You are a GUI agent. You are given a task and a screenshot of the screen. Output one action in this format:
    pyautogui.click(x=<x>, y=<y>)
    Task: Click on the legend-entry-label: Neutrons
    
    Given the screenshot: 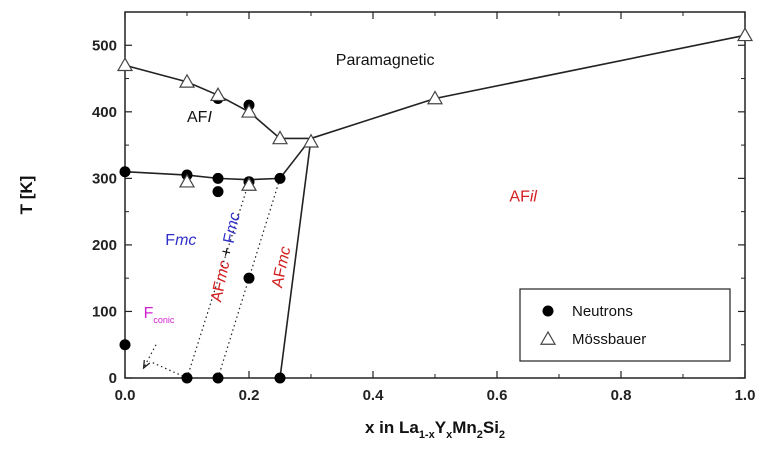 What is the action you would take?
    pyautogui.click(x=602, y=311)
    